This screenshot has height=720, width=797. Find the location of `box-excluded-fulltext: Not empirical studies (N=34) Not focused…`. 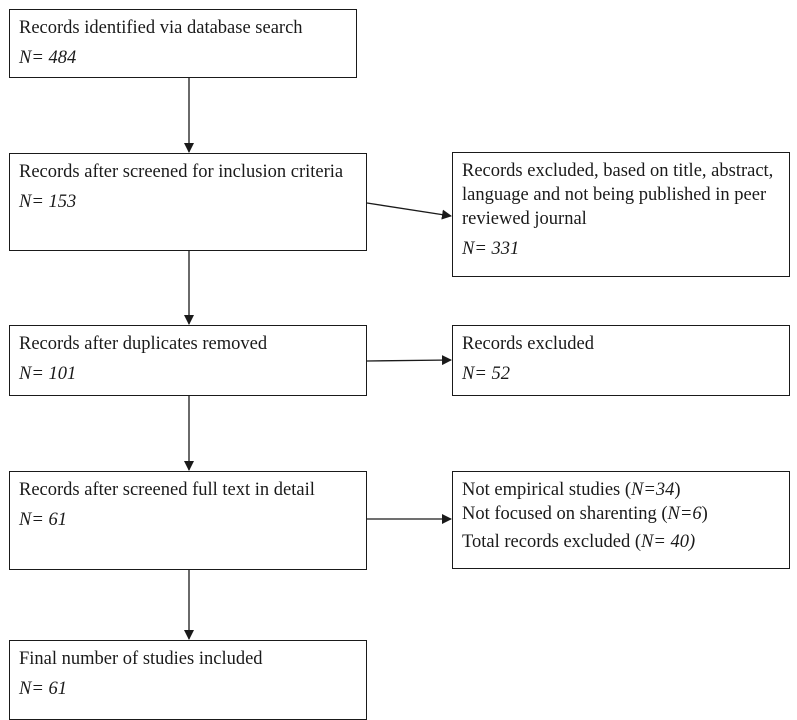

box-excluded-fulltext: Not empirical studies (N=34) Not focused… is located at coordinates (621, 520).